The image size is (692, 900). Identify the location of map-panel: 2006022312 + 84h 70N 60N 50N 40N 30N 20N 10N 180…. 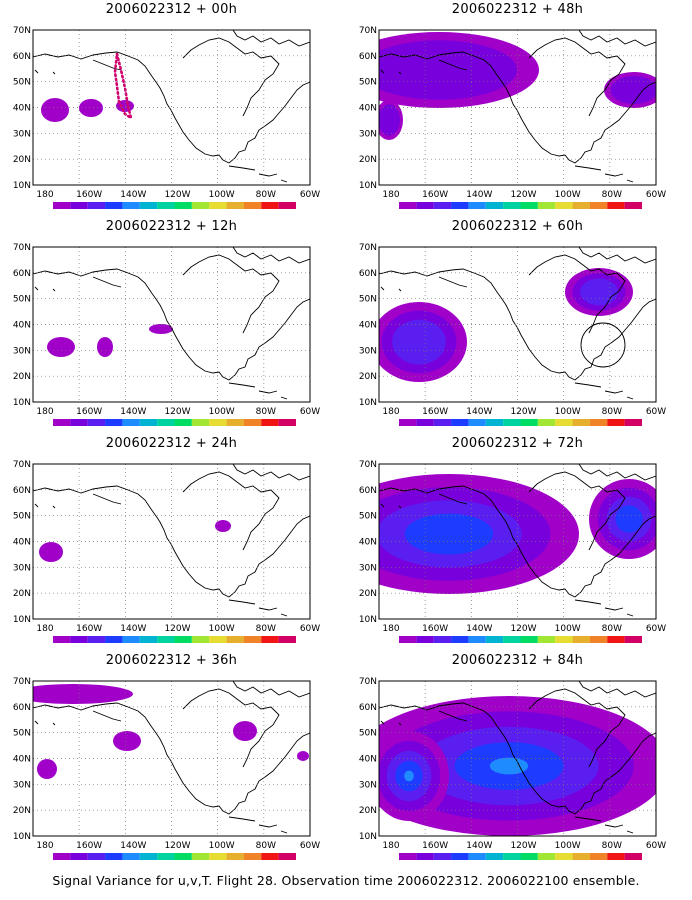
(509, 757).